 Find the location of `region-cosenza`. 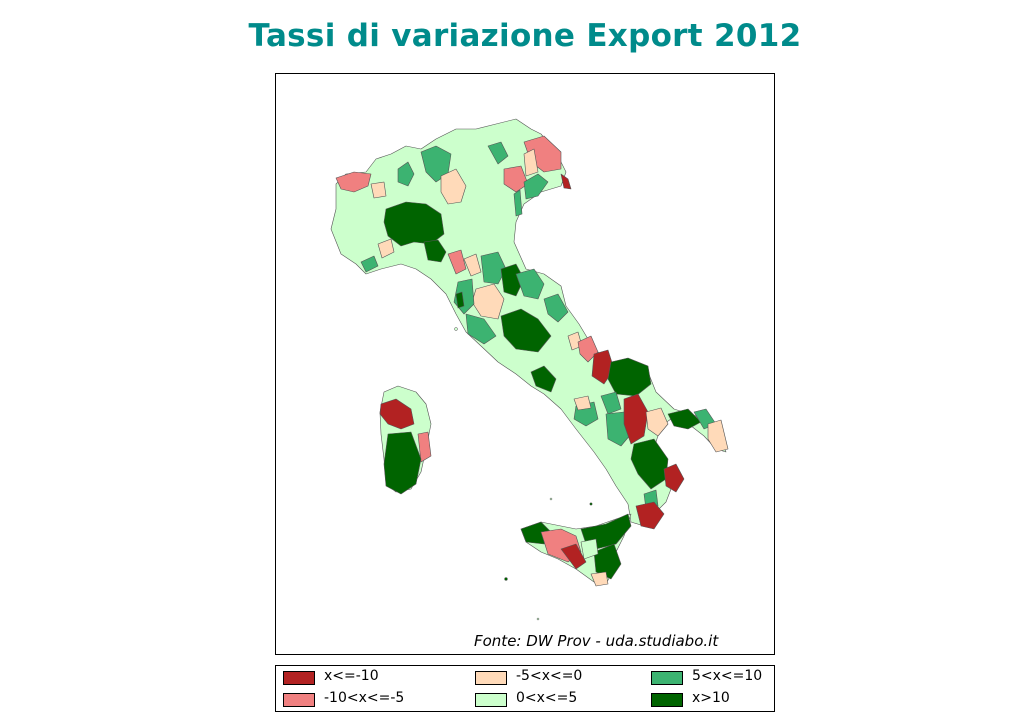

region-cosenza is located at coordinates (649, 464).